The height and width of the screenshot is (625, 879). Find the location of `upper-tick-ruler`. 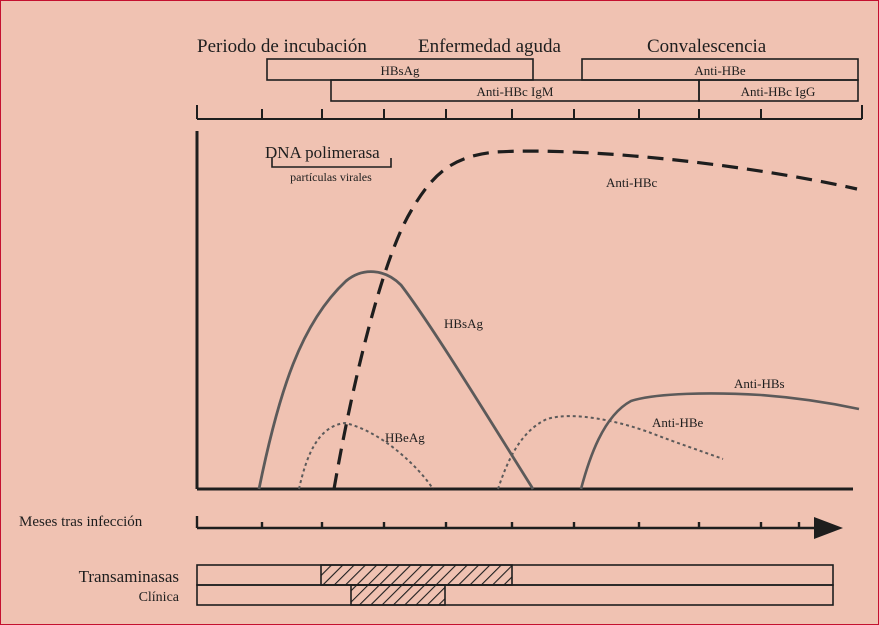

upper-tick-ruler is located at coordinates (529, 112).